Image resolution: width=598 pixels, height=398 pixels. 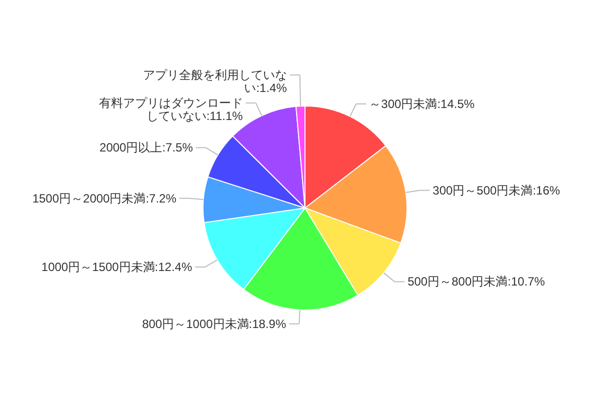 I want to click on slice-label: 有料アプリはダウンロードしていない:11.1%, so click(x=171, y=109).